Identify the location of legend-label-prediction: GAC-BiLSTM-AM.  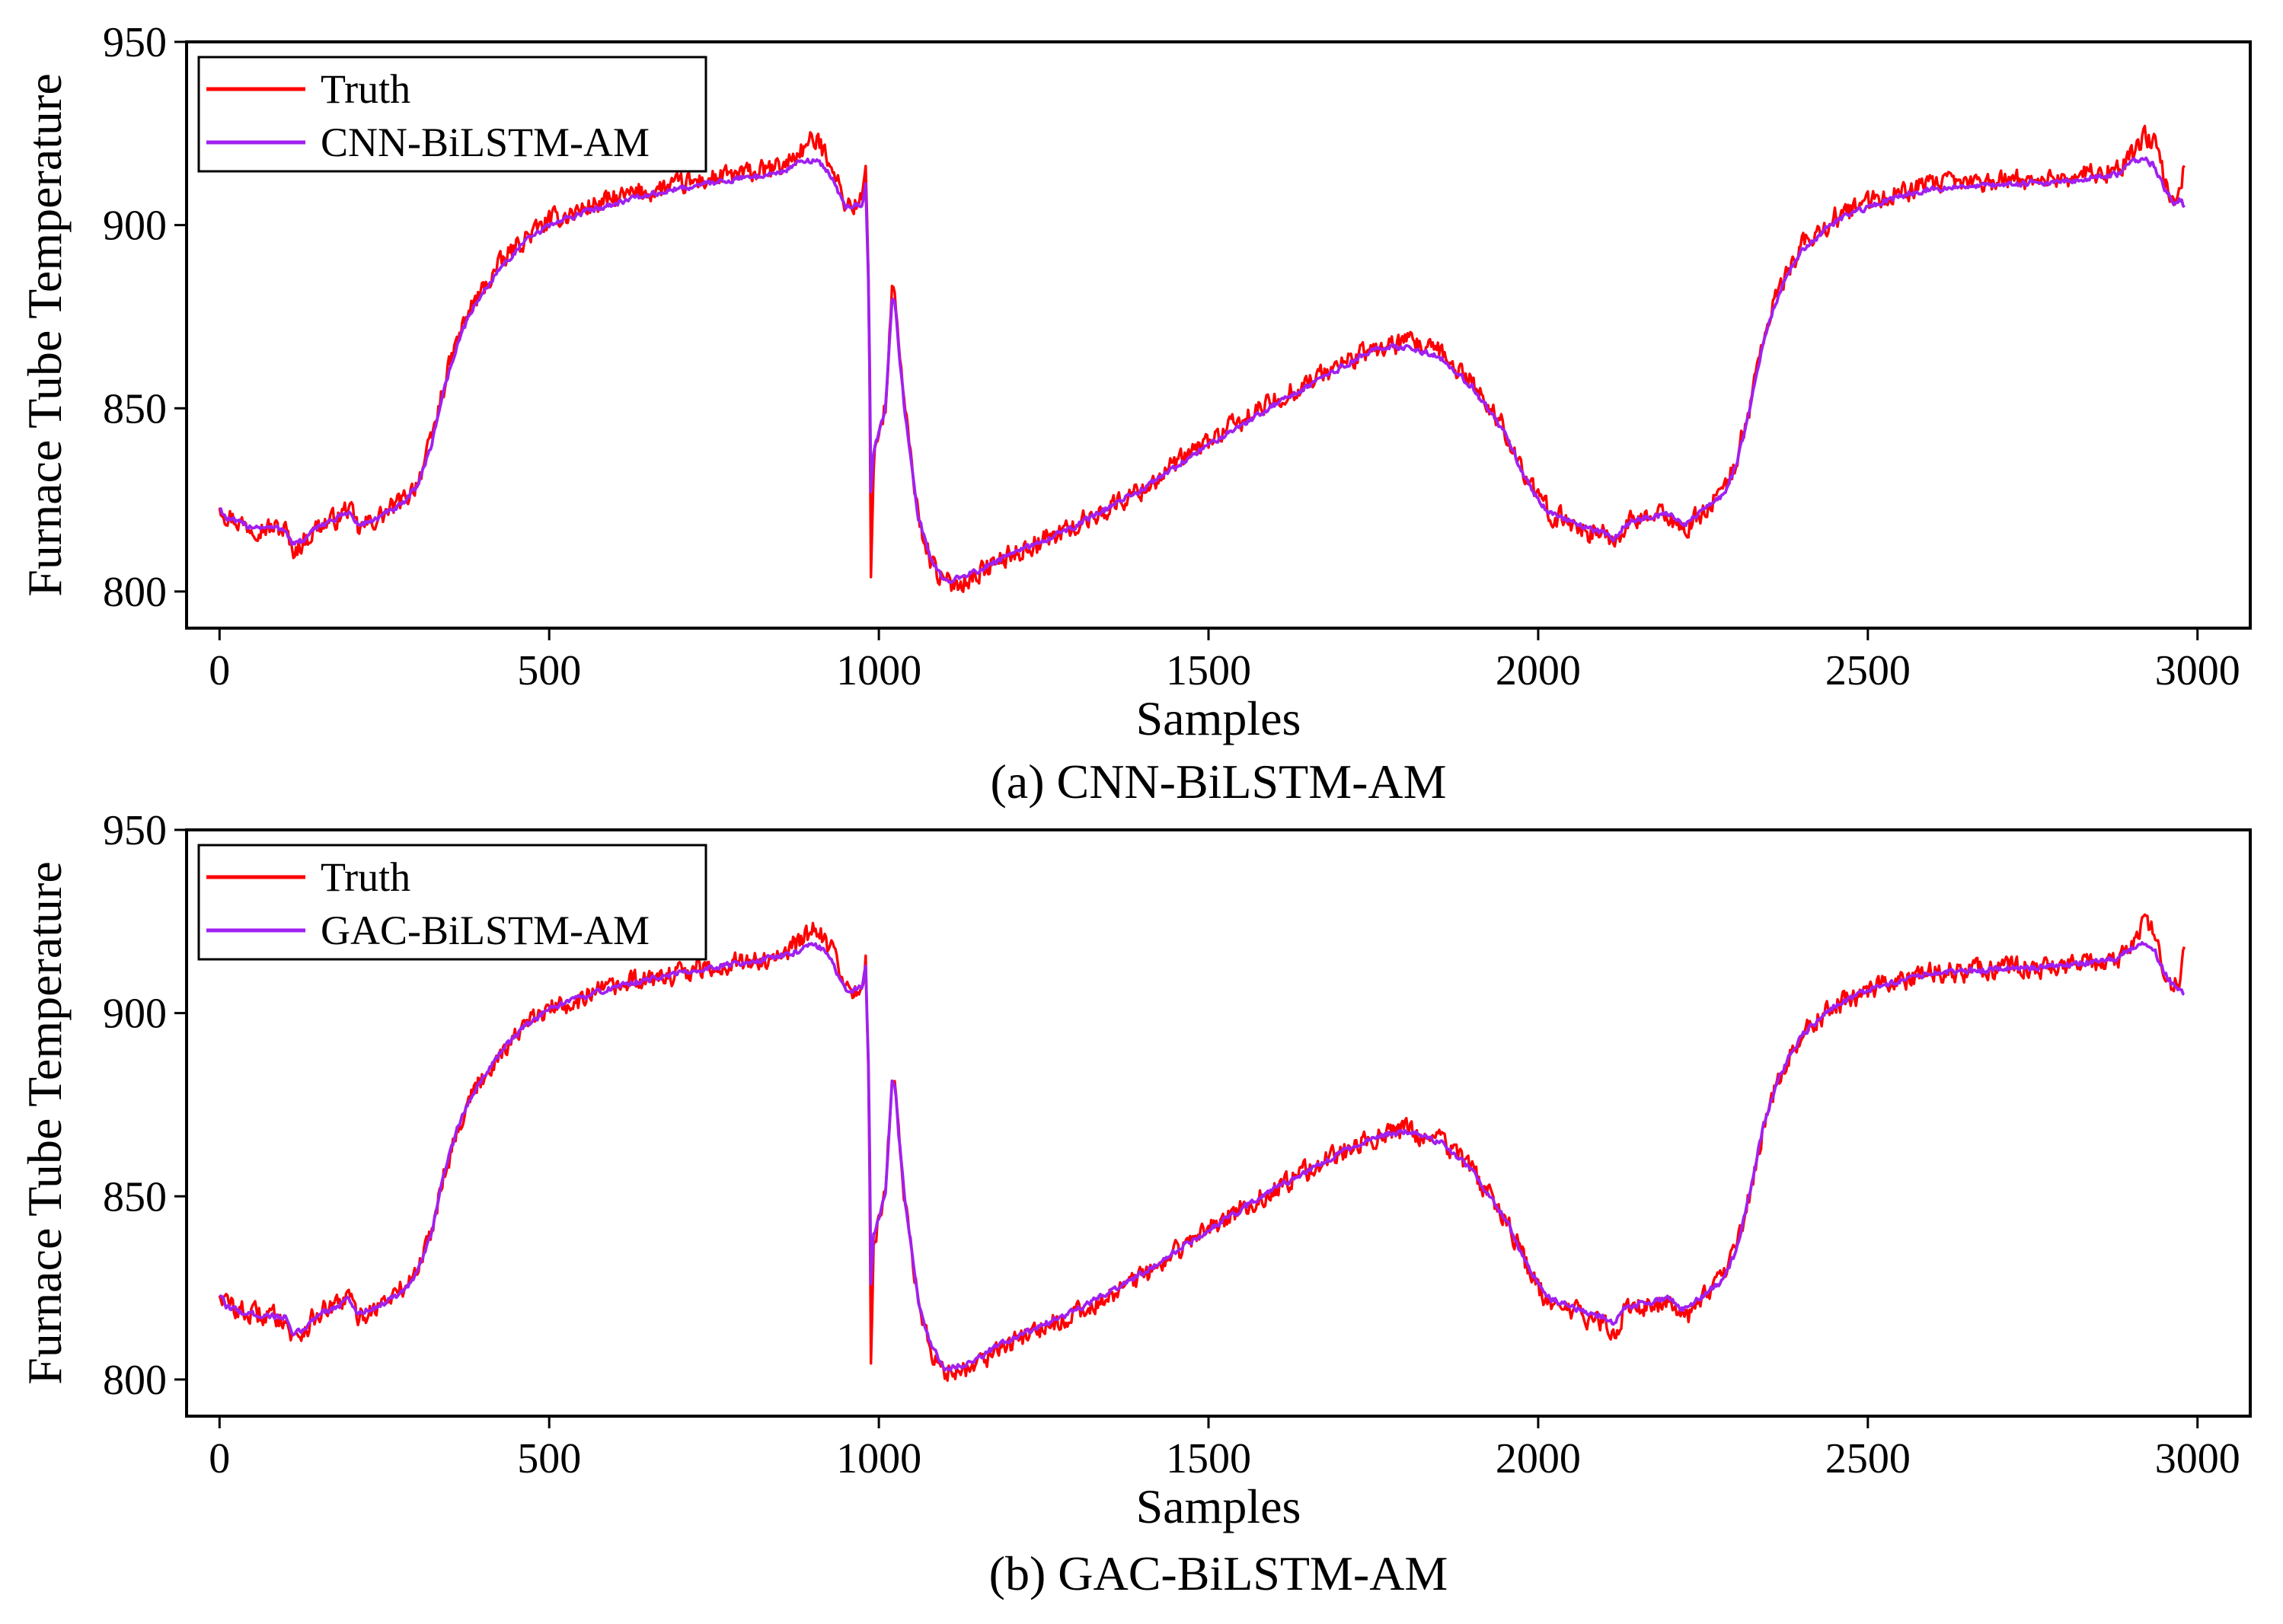
(486, 930).